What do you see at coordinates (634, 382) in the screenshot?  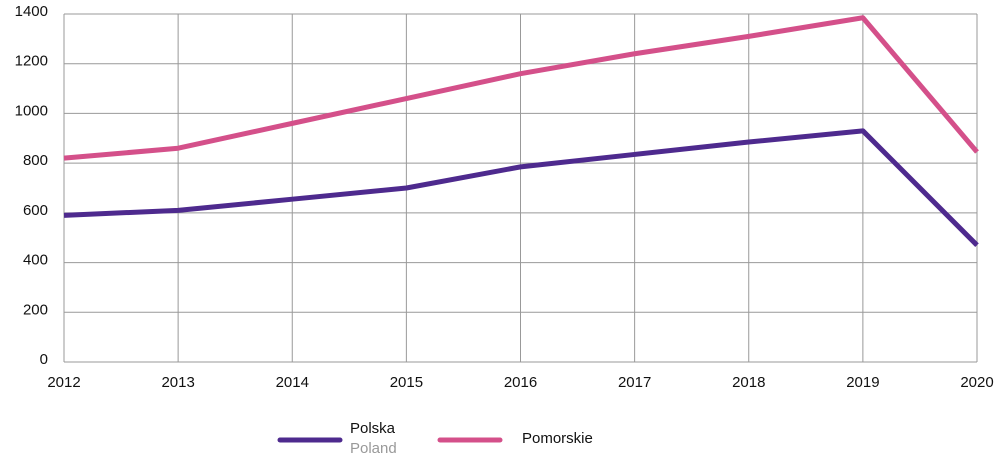 I see `x-tick-label: 2017` at bounding box center [634, 382].